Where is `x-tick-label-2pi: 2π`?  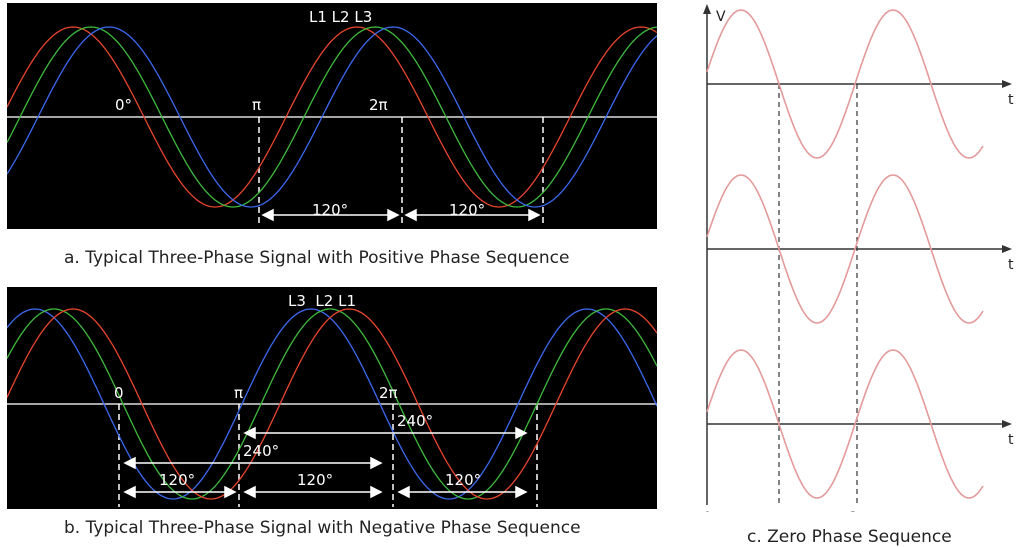 x-tick-label-2pi: 2π is located at coordinates (858, 511).